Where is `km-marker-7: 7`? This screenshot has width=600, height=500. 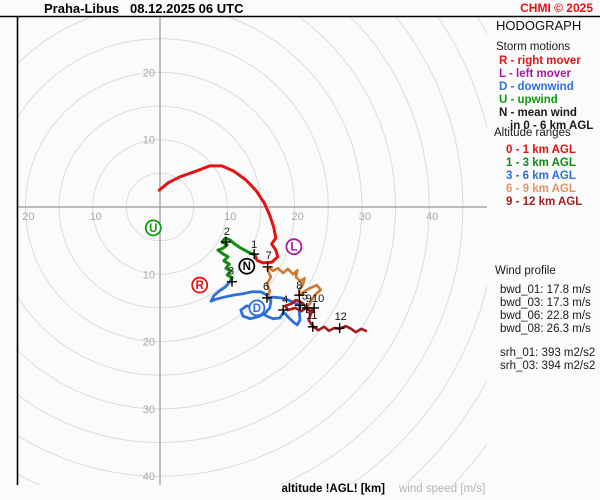
km-marker-7: 7 is located at coordinates (267, 261).